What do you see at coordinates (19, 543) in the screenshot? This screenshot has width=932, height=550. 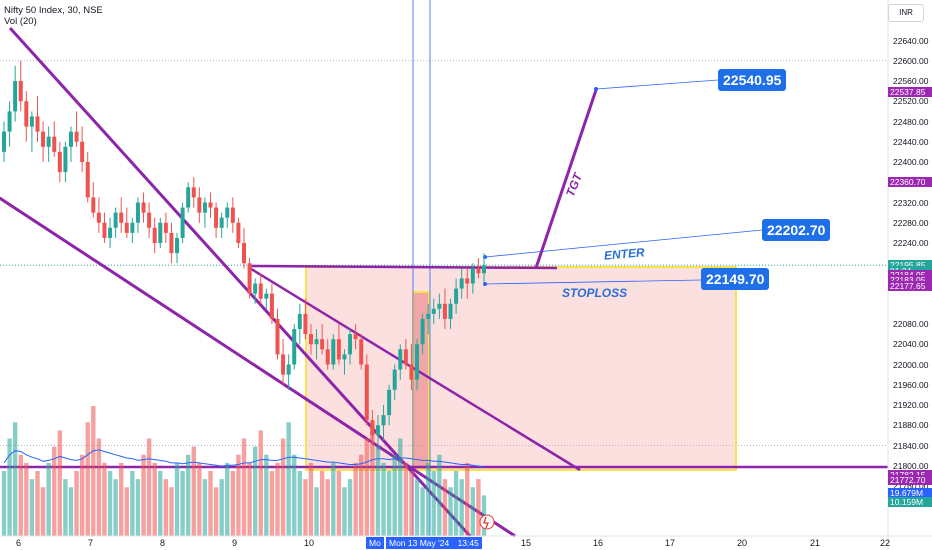 I see `time-tick: 6` at bounding box center [19, 543].